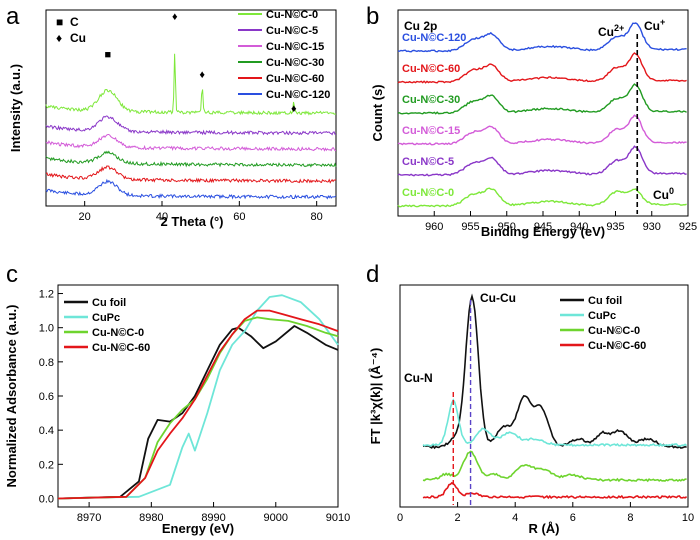  Describe the element at coordinates (372, 16) in the screenshot. I see `panel-label-b: b` at that location.